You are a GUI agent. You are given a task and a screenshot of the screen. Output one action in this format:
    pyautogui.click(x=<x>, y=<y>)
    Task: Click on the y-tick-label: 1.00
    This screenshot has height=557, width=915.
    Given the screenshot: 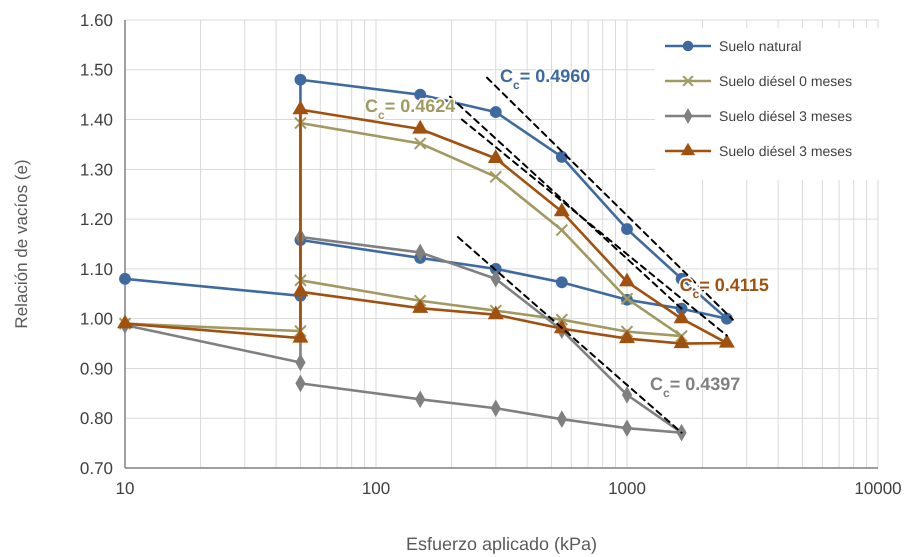 What is the action you would take?
    pyautogui.click(x=96, y=319)
    